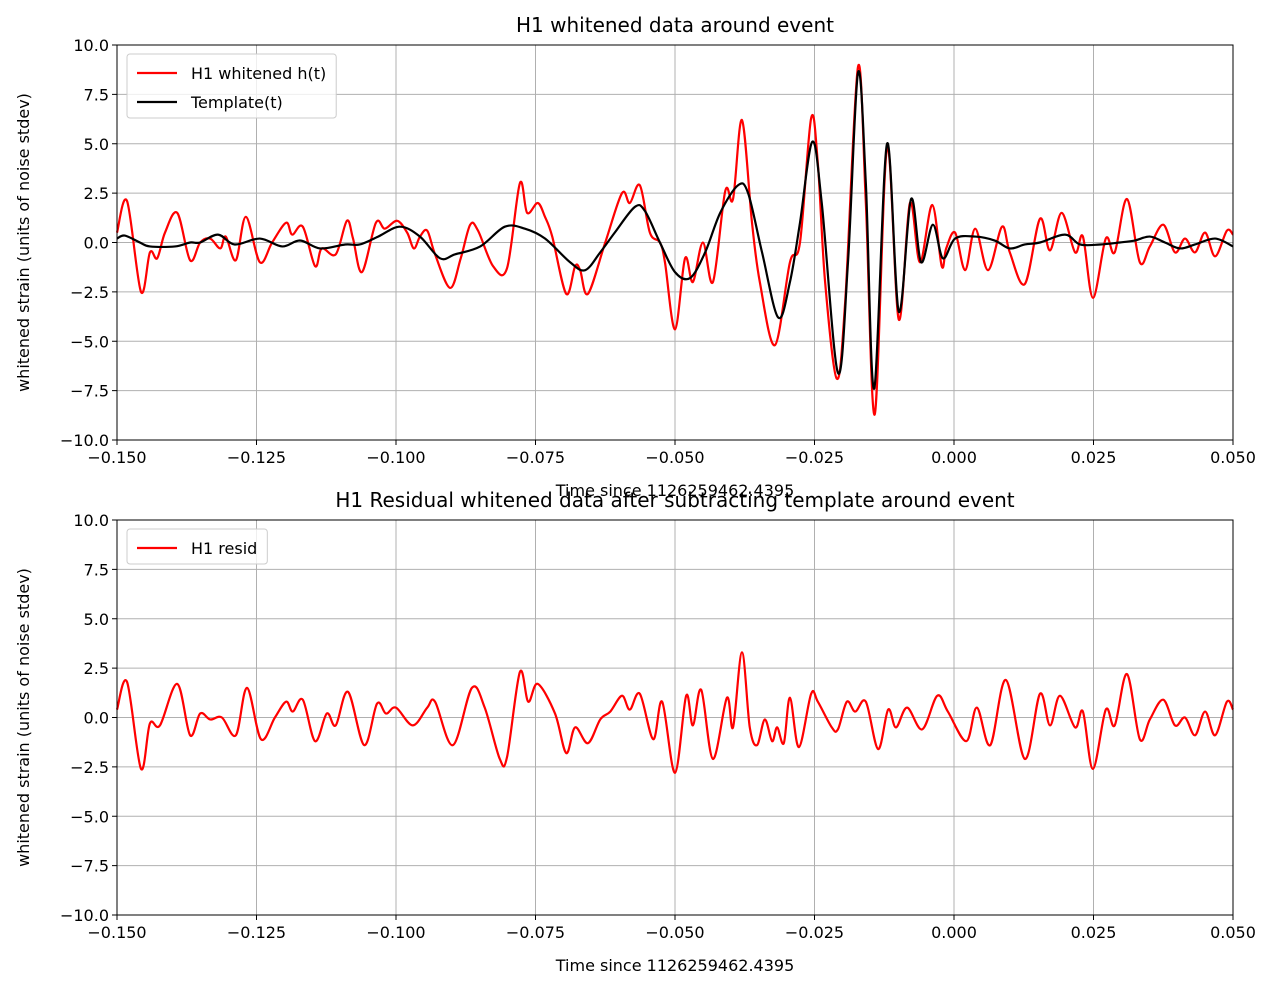 The width and height of the screenshot is (1275, 989). I want to click on legend: H1 resid, so click(197, 546).